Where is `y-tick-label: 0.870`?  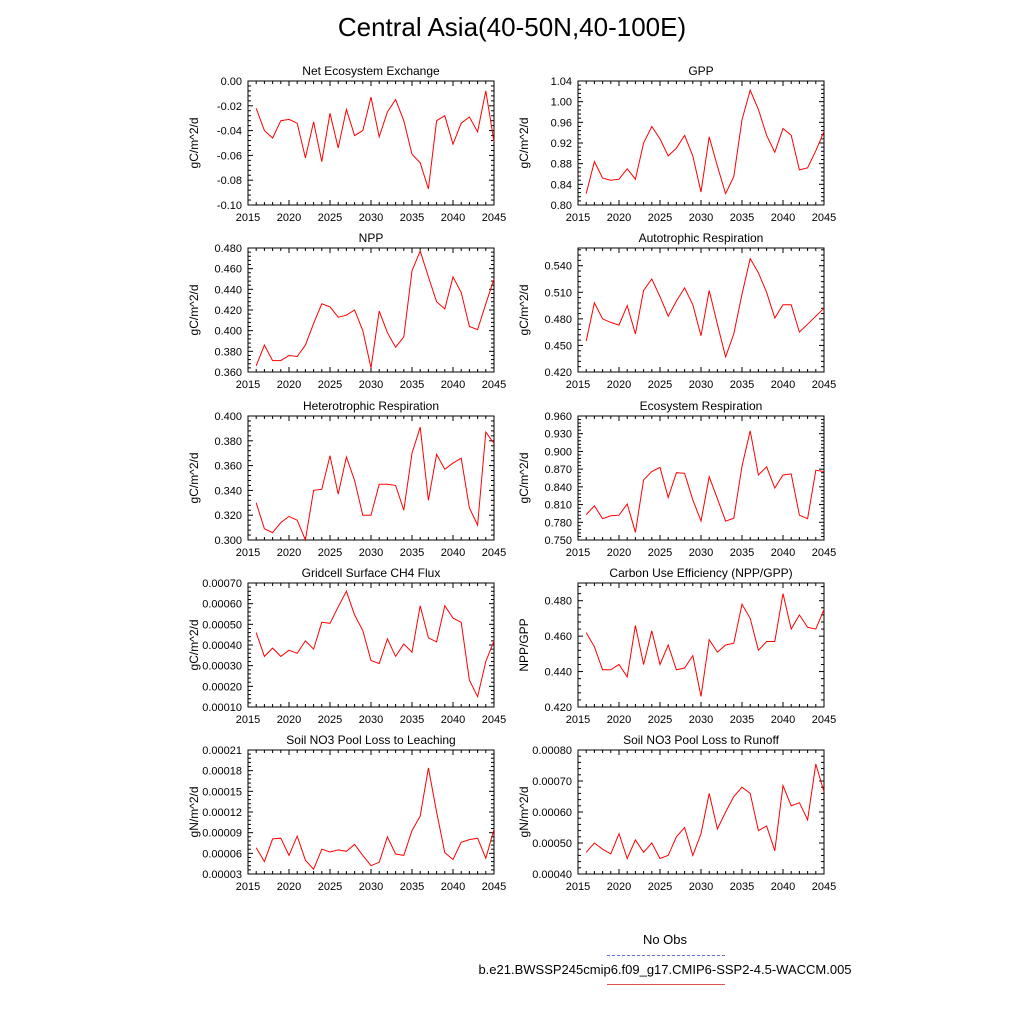
y-tick-label: 0.870 is located at coordinates (558, 470).